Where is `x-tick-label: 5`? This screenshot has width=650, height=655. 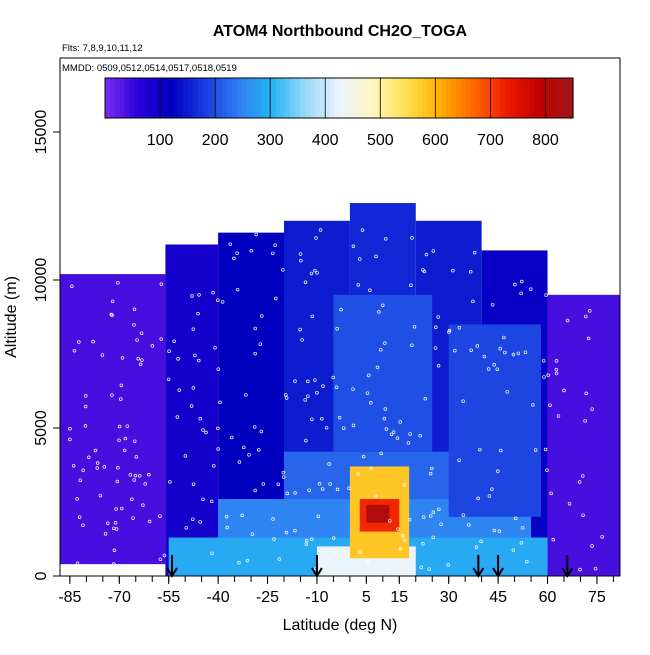
x-tick-label: 5 is located at coordinates (366, 597).